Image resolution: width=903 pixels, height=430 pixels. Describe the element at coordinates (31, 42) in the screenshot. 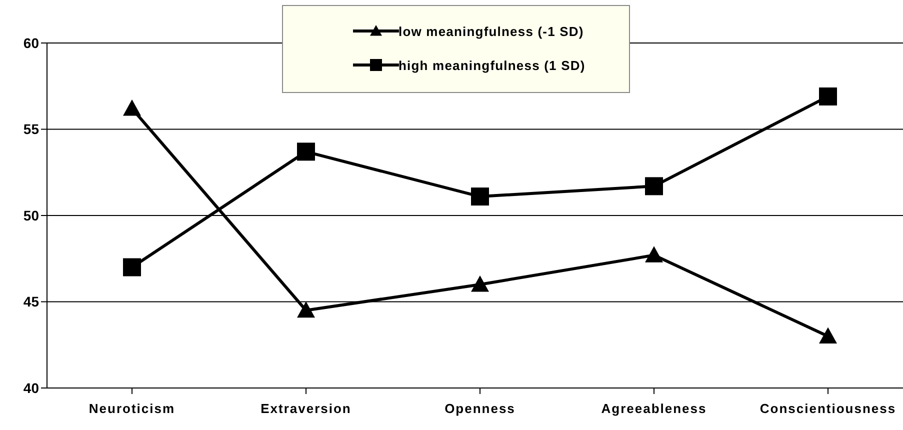

I see `y-tick-label: 60` at that location.